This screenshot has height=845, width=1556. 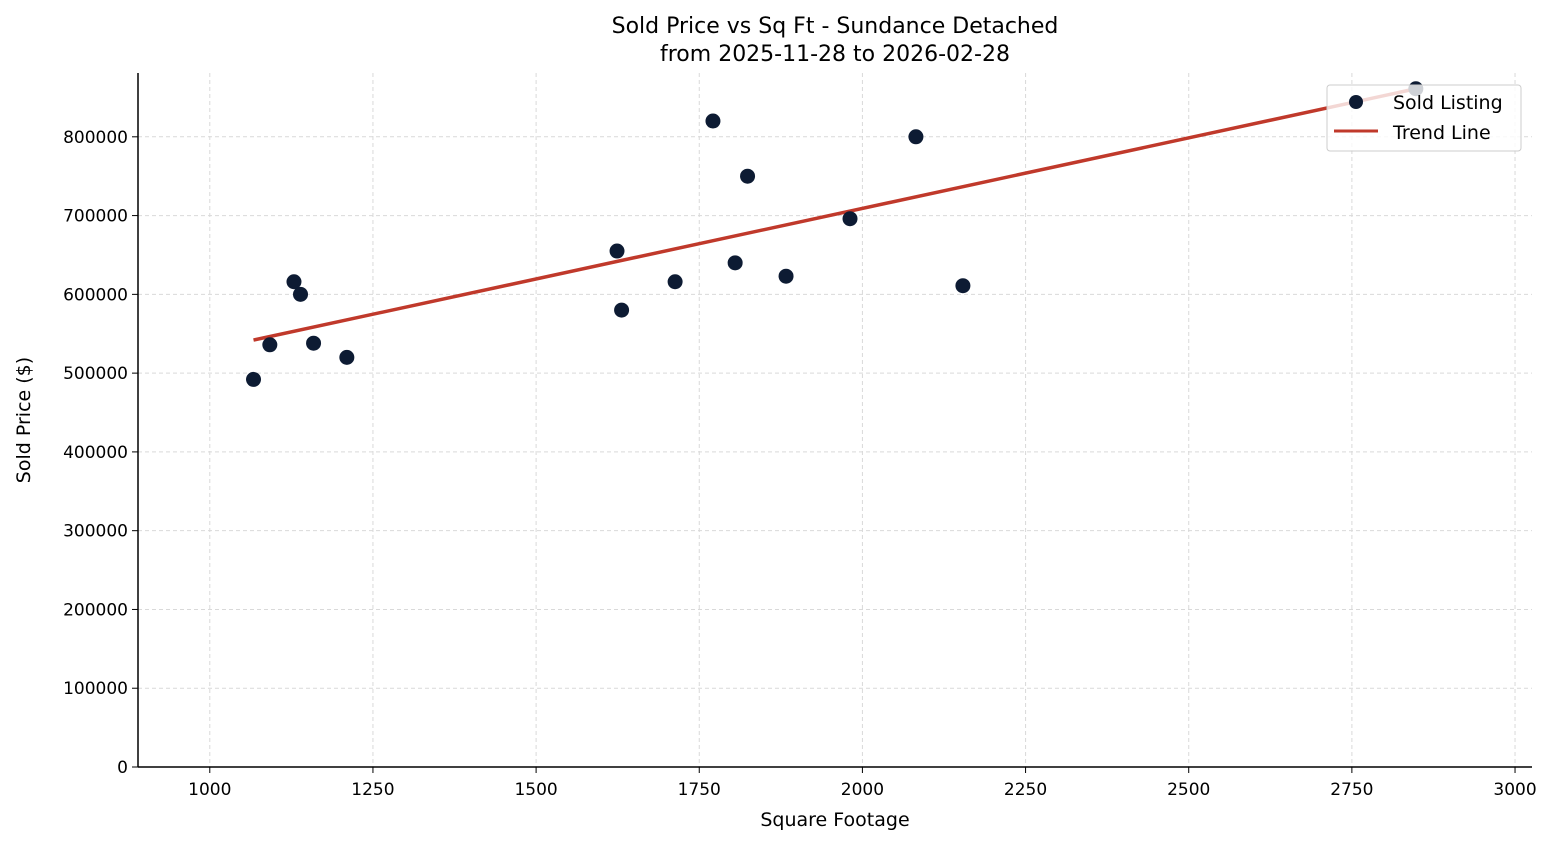 I want to click on x-tick-label: 3000, so click(x=1514, y=790).